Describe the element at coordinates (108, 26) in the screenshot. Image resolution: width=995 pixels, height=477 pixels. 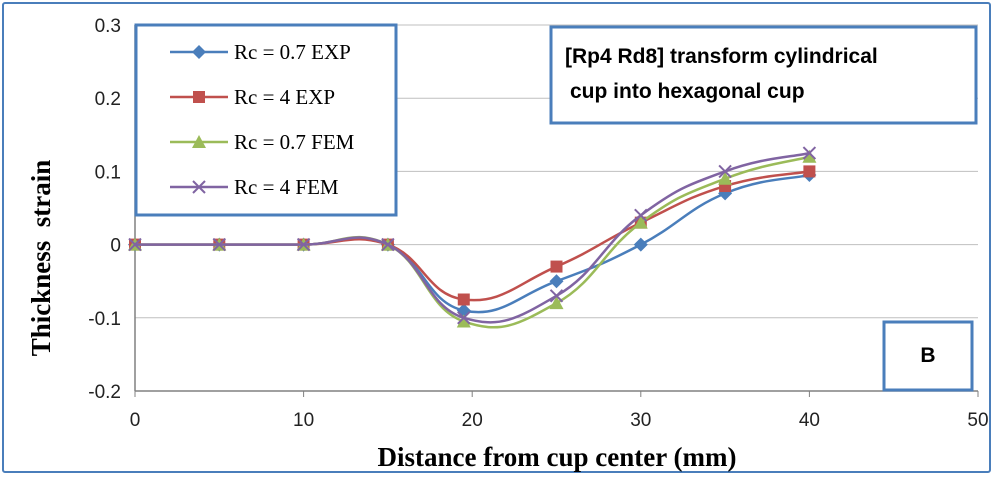
I see `y-tick-label: 0.3` at that location.